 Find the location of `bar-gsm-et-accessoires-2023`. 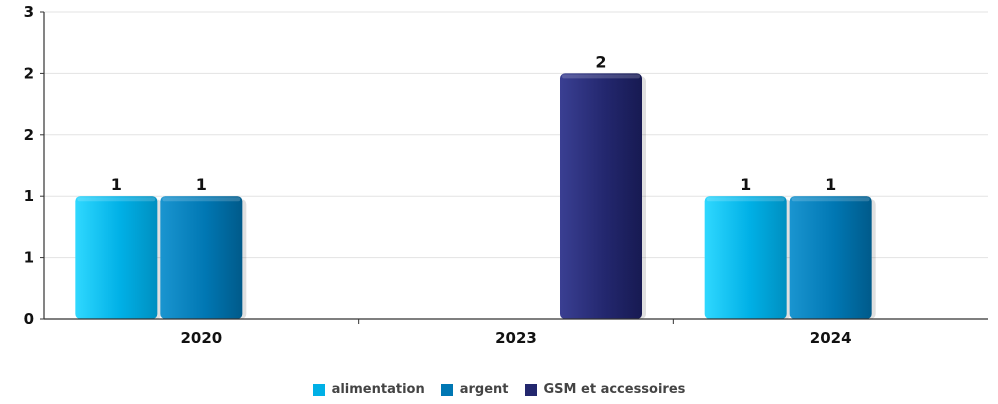

bar-gsm-et-accessoires-2023 is located at coordinates (601, 196).